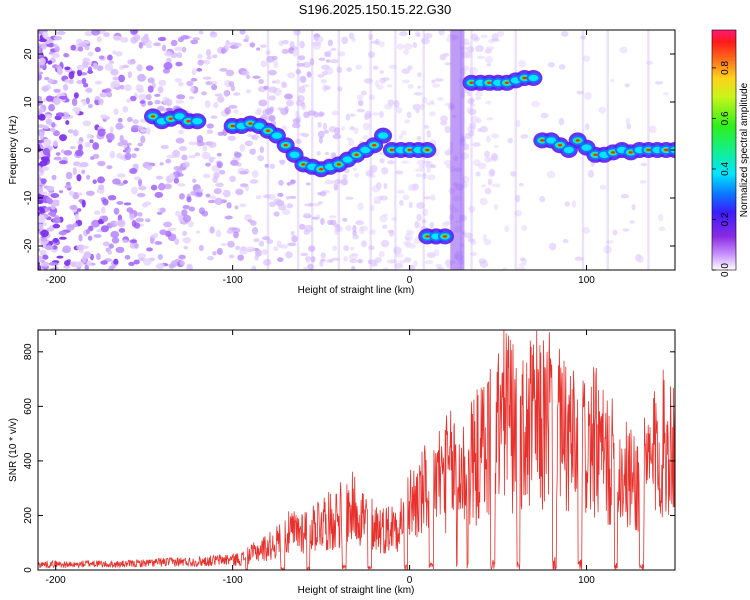 This screenshot has height=600, width=750. What do you see at coordinates (28, 570) in the screenshot?
I see `snr-y-tick-label: 0` at bounding box center [28, 570].